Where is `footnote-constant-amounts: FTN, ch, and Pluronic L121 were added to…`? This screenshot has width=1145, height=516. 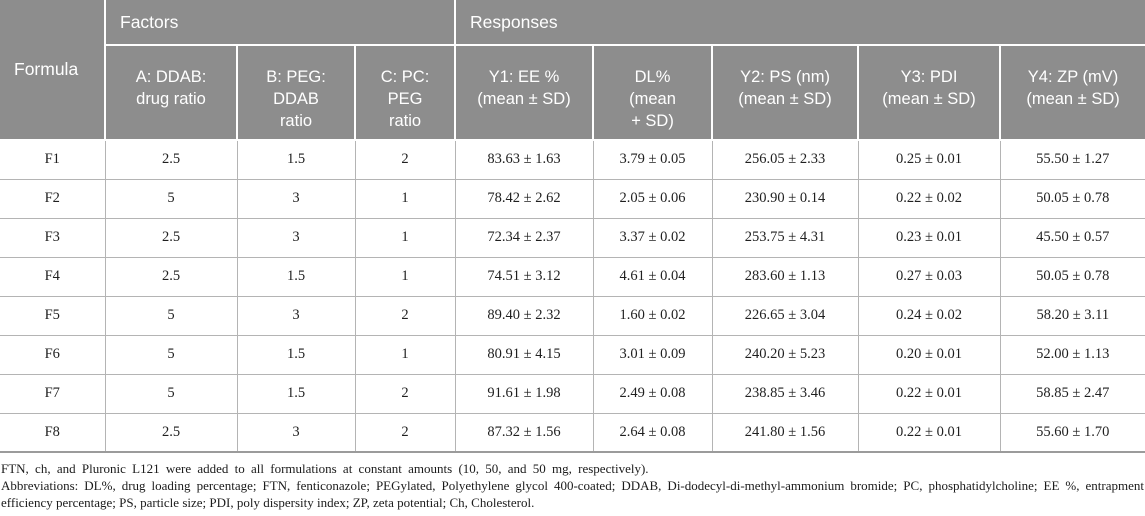
footnote-constant-amounts: FTN, ch, and Pluronic L121 were added to… is located at coordinates (325, 468).